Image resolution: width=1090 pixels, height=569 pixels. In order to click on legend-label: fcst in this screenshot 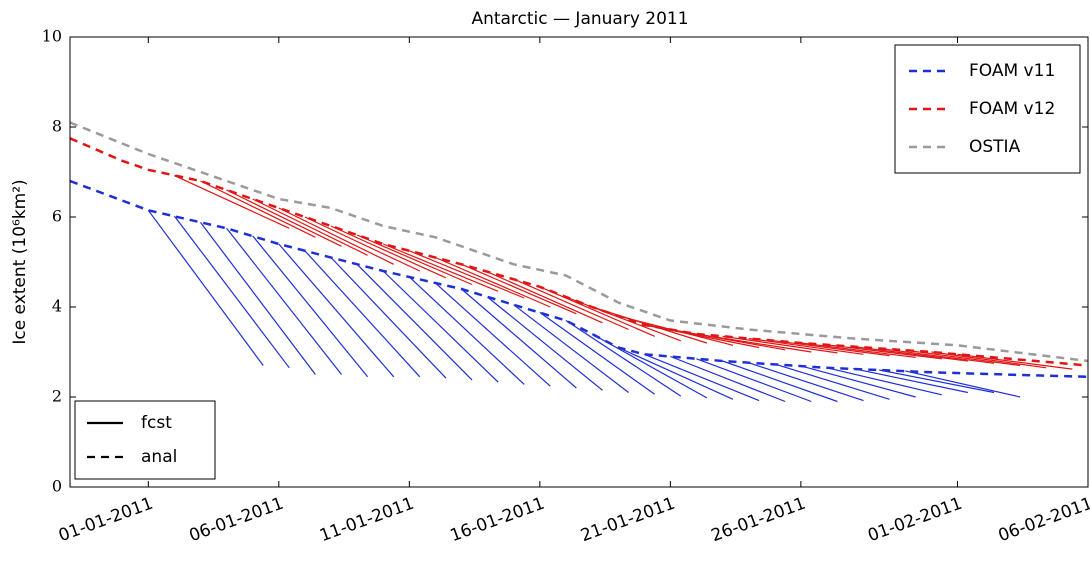, I will do `click(156, 423)`.